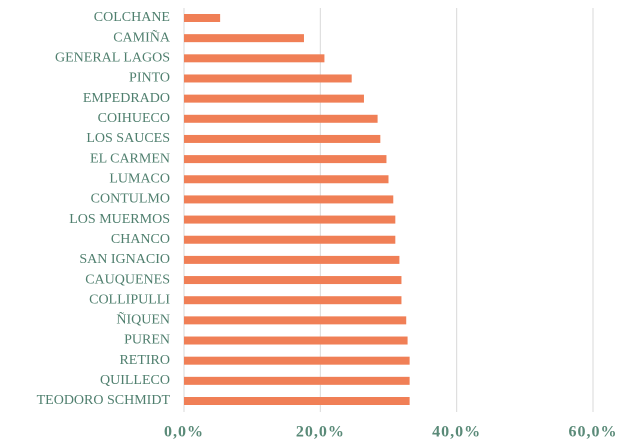 This screenshot has height=442, width=623. Describe the element at coordinates (104, 400) in the screenshot. I see `y-tick-label: TEODORO SCHMIDT` at that location.